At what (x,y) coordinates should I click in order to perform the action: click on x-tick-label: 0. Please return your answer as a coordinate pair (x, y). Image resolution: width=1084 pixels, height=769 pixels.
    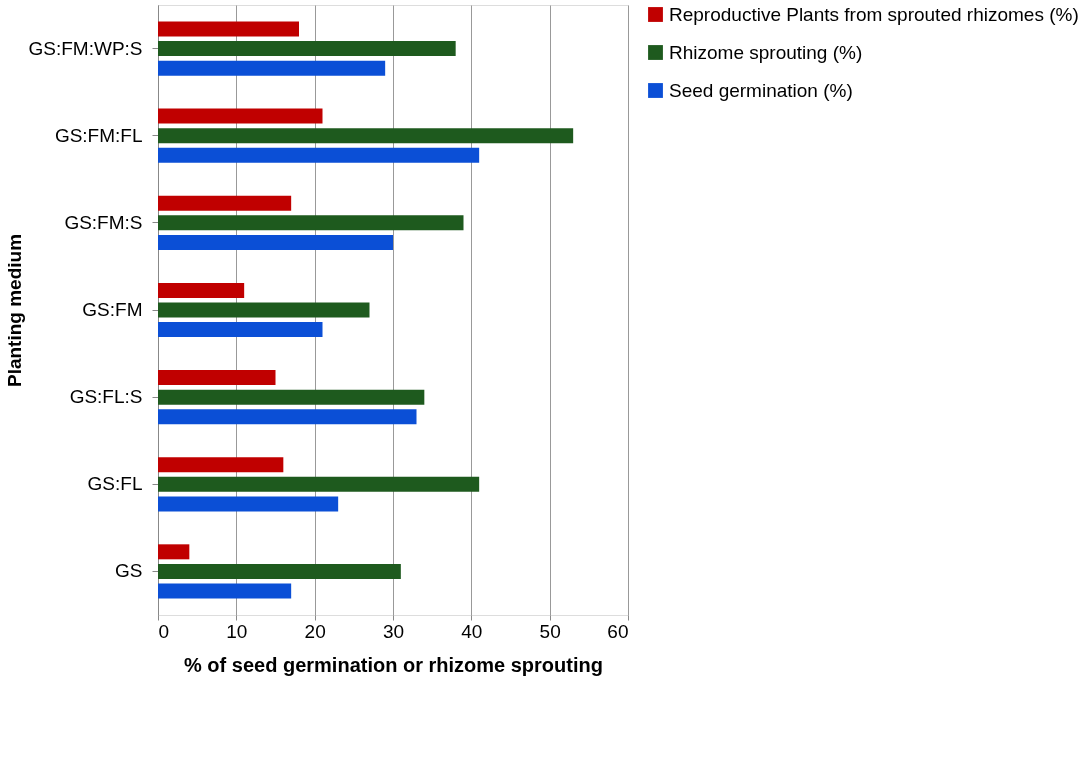
    Looking at the image, I should click on (164, 631).